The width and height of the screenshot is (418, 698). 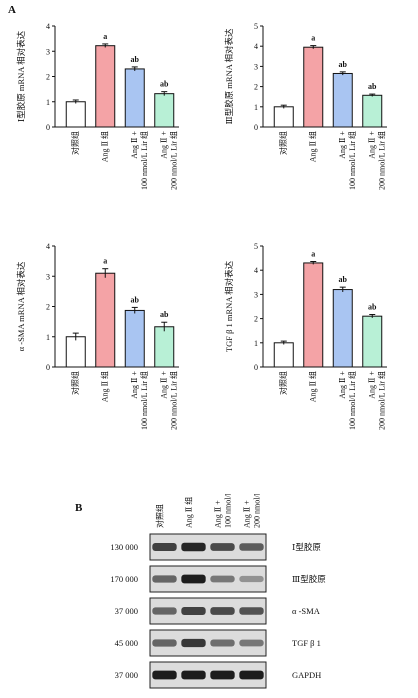 What do you see at coordinates (229, 76) in the screenshot?
I see `y-axis-label: Ⅲ型胶原 mRNA 相对表达` at bounding box center [229, 76].